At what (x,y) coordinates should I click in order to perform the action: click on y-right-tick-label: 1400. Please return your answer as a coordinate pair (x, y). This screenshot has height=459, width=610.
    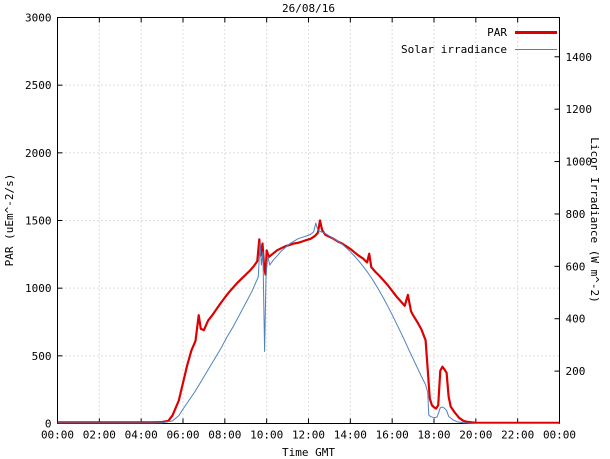
    Looking at the image, I should click on (579, 57).